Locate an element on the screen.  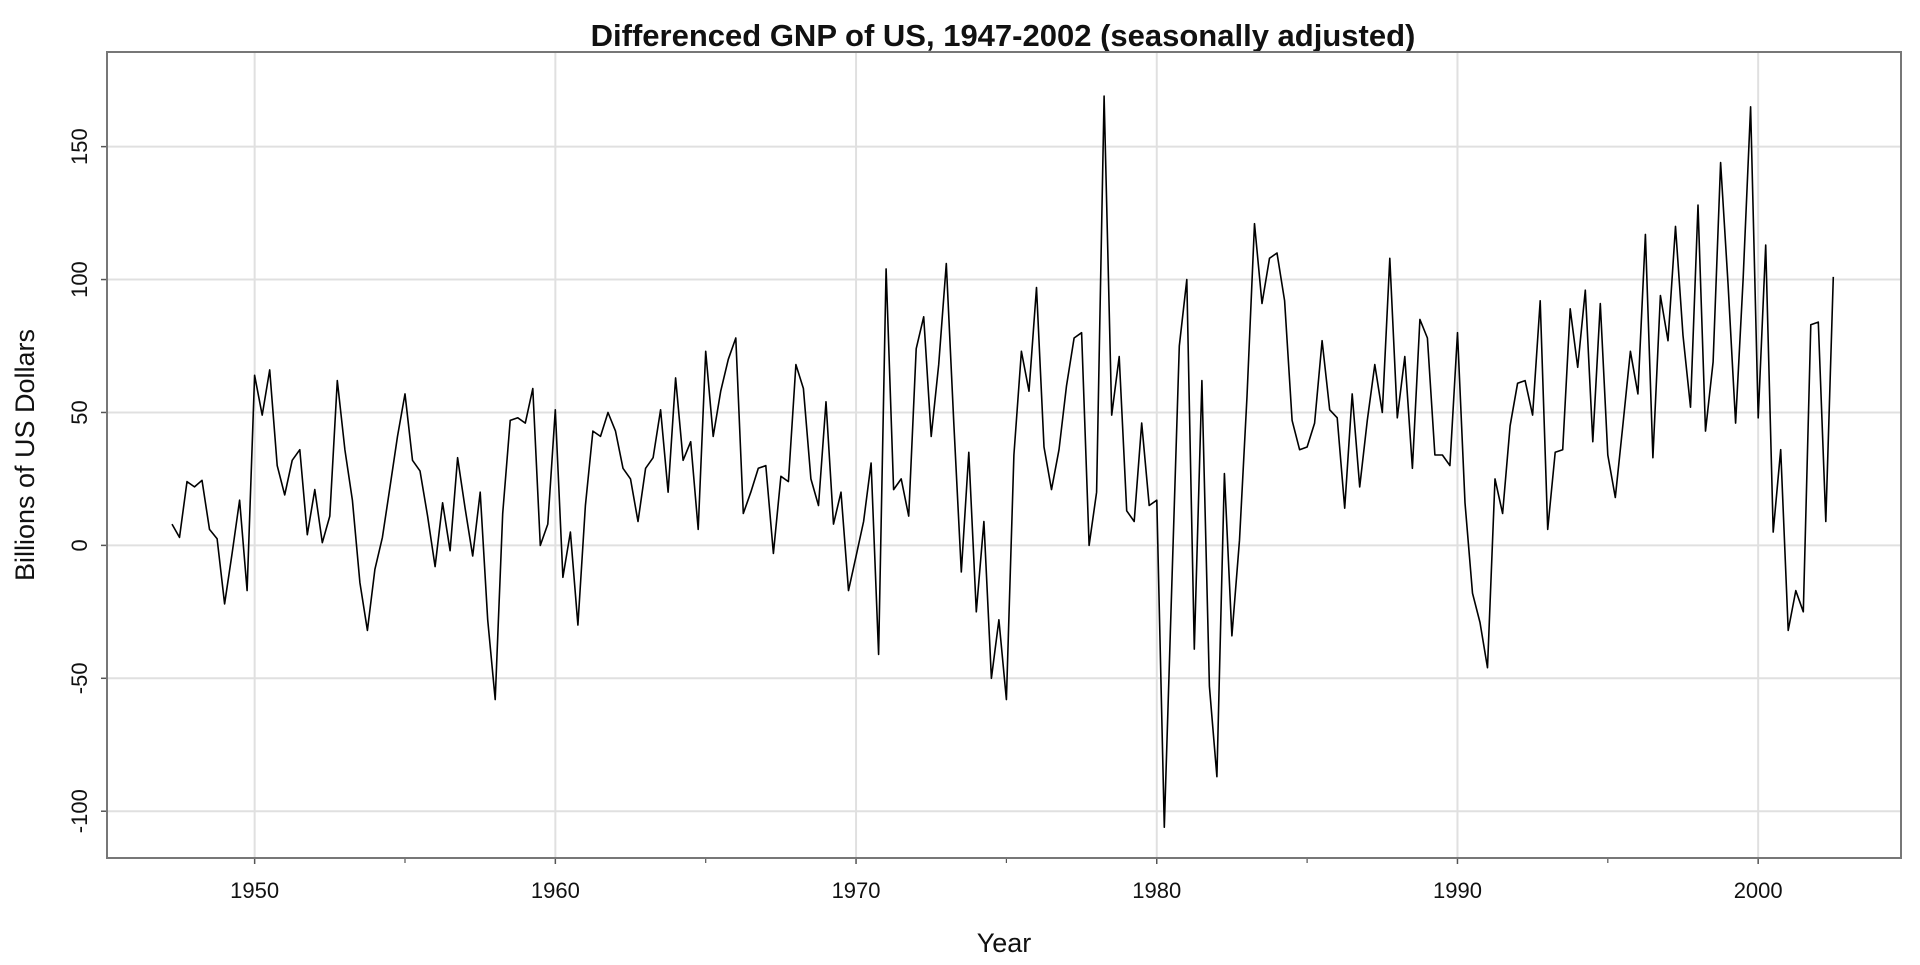
x-tick-label: 1950 is located at coordinates (254, 890).